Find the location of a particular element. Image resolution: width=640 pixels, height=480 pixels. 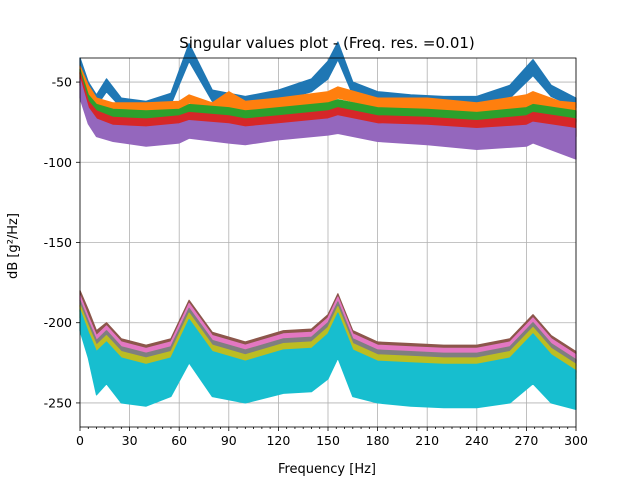

x-tick-label: 90 is located at coordinates (229, 440).